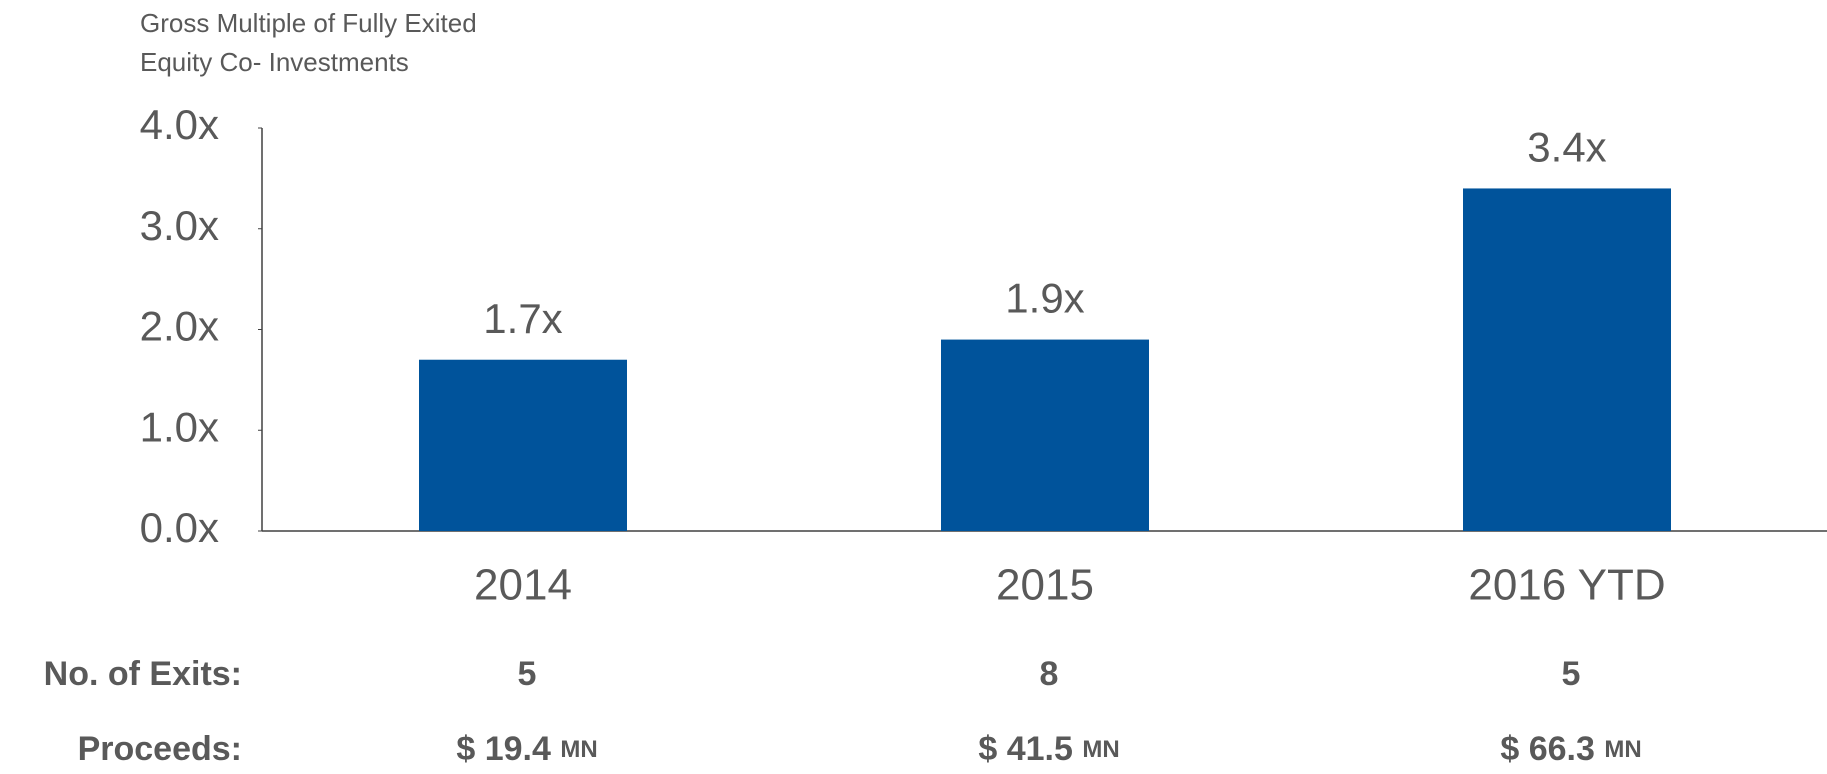  What do you see at coordinates (274, 62) in the screenshot?
I see `chart-title: Equity Co- Investments` at bounding box center [274, 62].